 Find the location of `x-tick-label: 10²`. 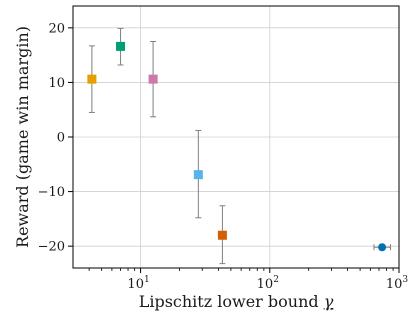

x-tick-label: 10² is located at coordinates (268, 283).